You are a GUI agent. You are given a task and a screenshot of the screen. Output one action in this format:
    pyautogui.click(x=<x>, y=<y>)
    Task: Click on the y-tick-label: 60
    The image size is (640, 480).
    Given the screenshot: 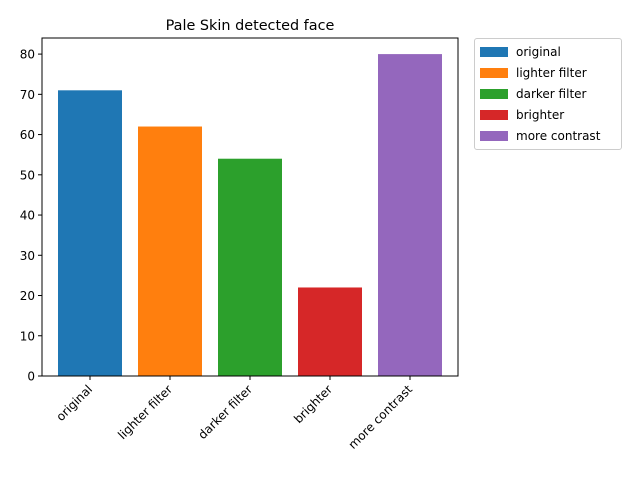 What is the action you would take?
    pyautogui.click(x=27, y=135)
    